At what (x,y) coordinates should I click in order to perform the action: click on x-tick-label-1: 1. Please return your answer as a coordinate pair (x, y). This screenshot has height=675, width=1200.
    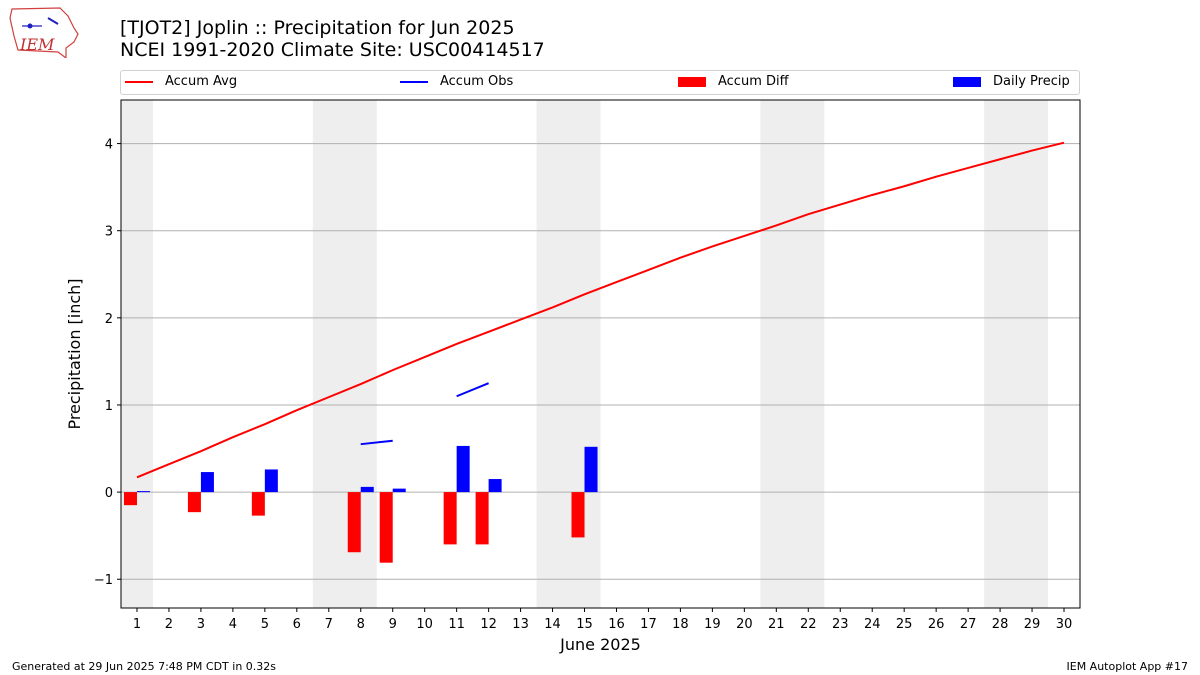
    Looking at the image, I should click on (137, 624).